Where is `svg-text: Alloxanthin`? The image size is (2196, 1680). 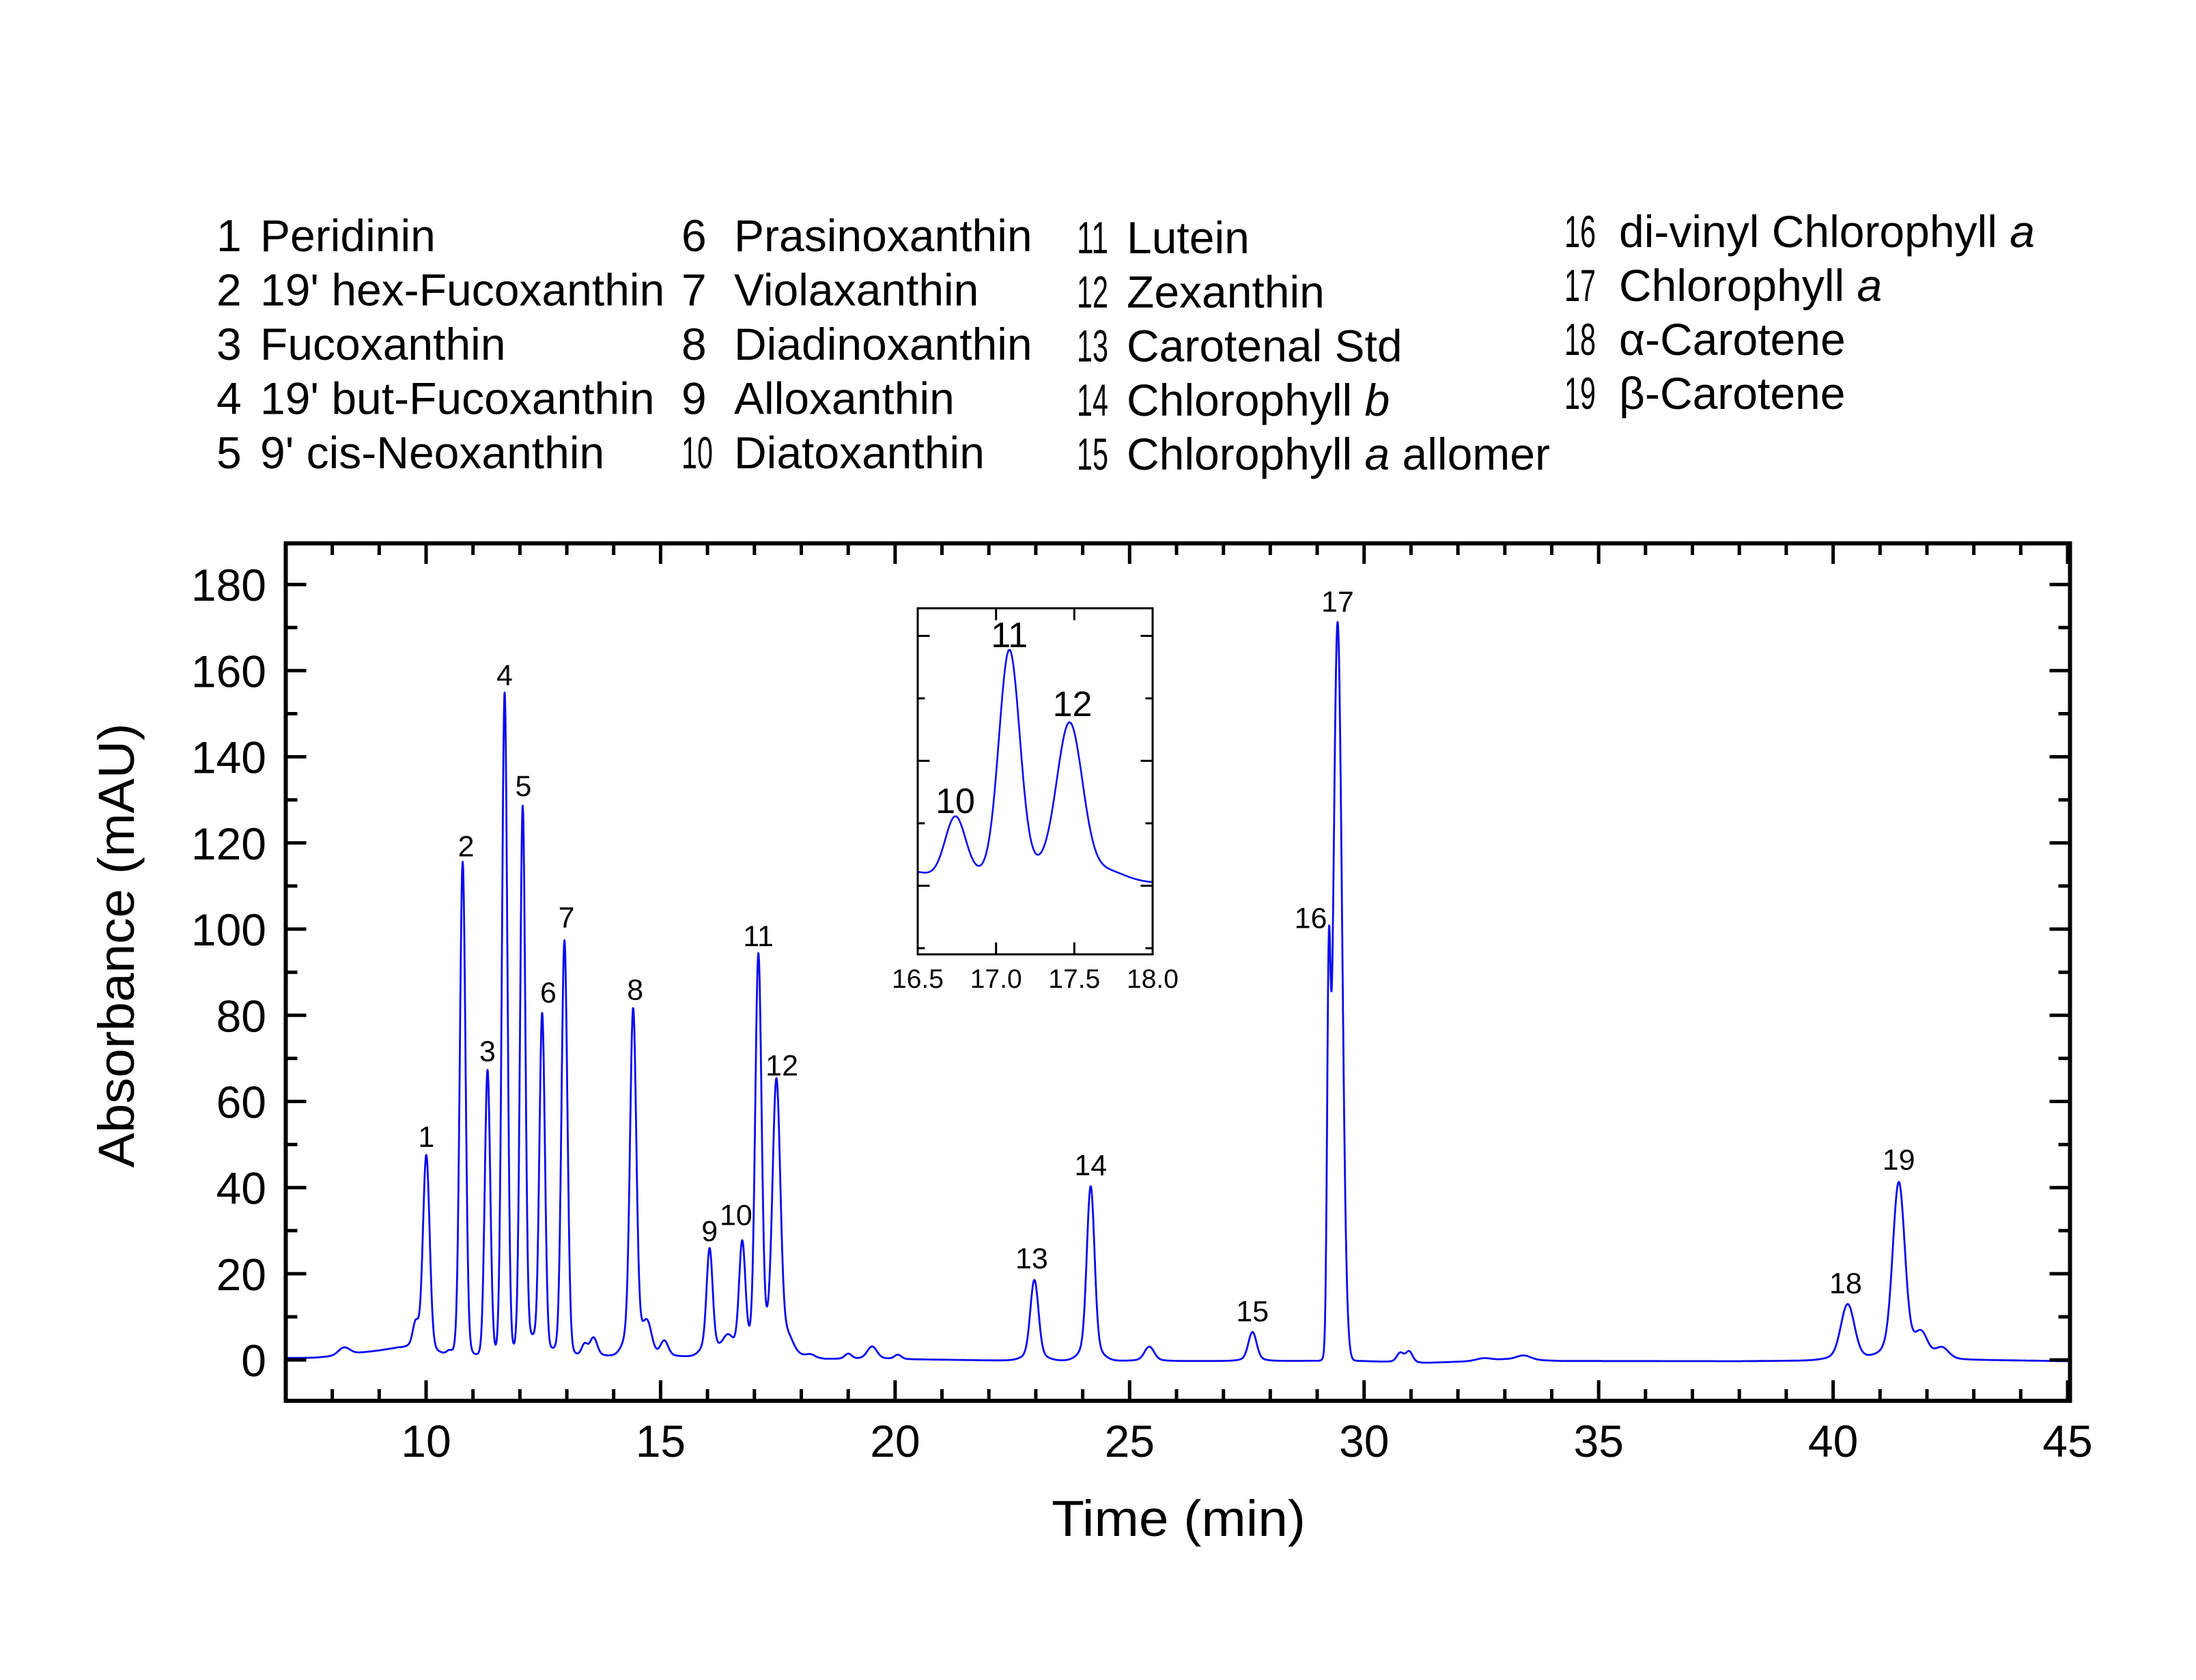
svg-text: Alloxanthin is located at coordinates (844, 398).